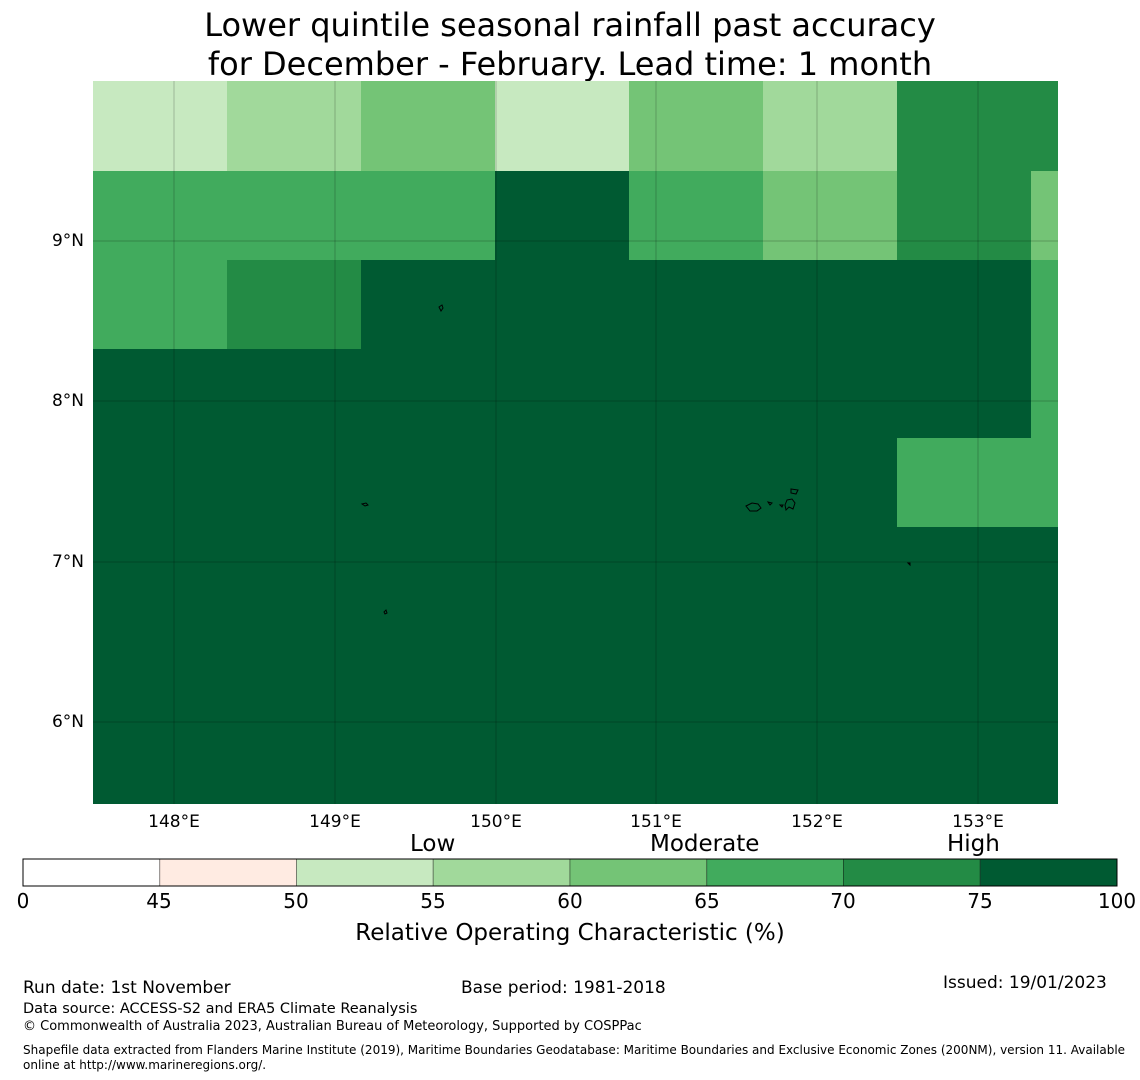  What do you see at coordinates (772, 500) in the screenshot?
I see `chuuk-lagoon-islands-outline` at bounding box center [772, 500].